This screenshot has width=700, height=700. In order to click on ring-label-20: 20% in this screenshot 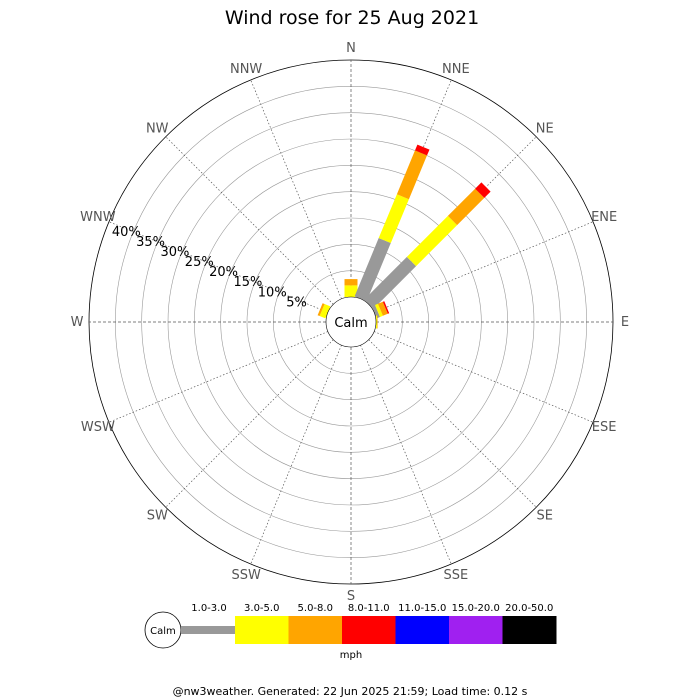, I will do `click(223, 272)`.